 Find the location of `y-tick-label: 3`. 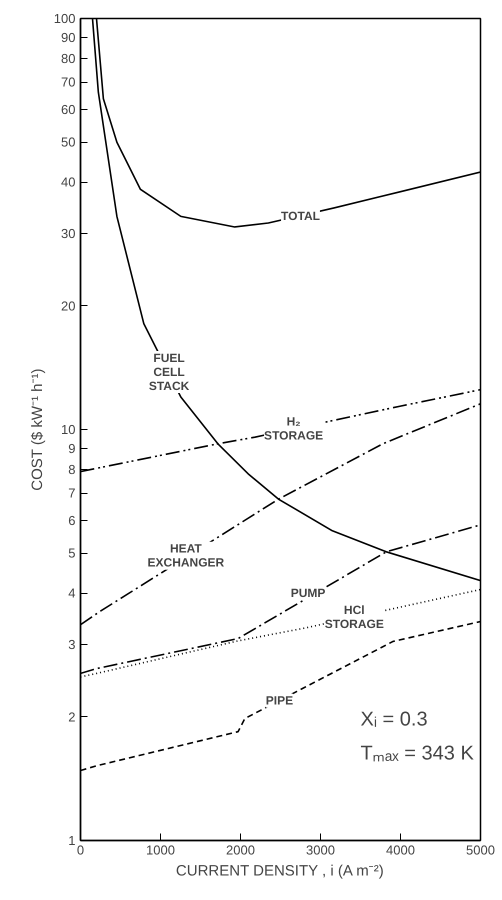

y-tick-label: 3 is located at coordinates (72, 644).